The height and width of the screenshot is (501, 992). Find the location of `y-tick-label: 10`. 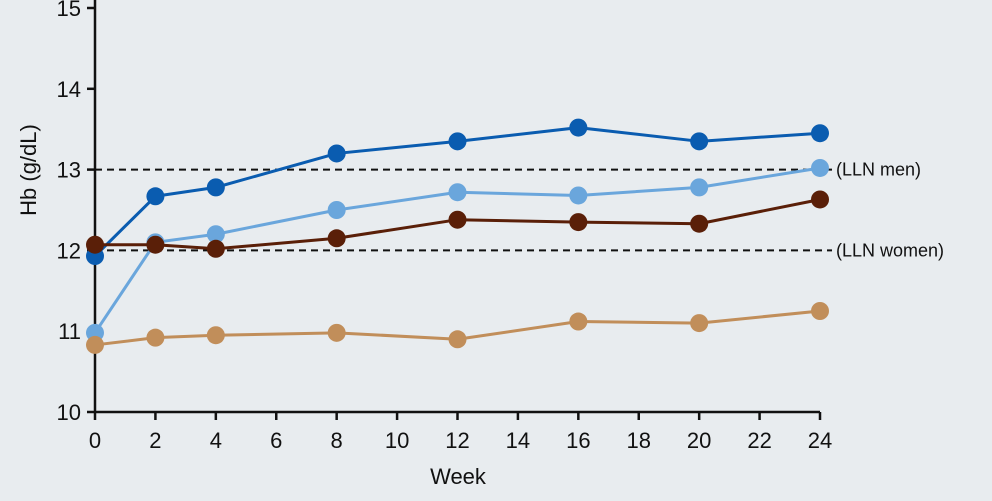

y-tick-label: 10 is located at coordinates (69, 412).